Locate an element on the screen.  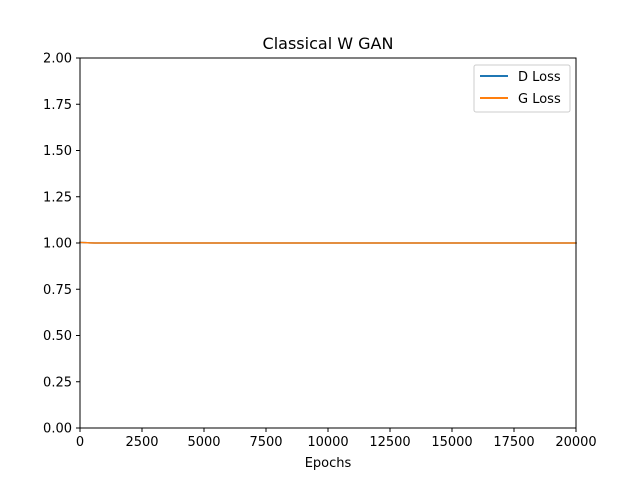
x-tick-label: 0 is located at coordinates (80, 442).